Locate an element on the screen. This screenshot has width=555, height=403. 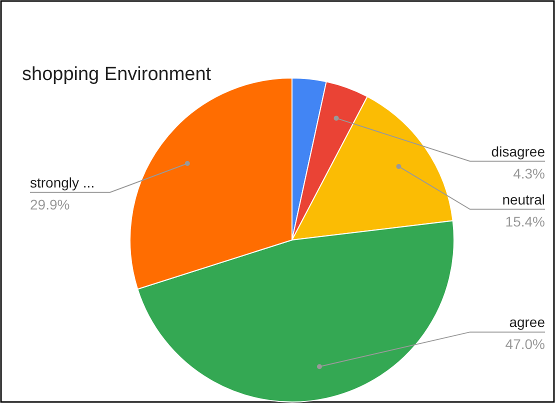
data-label: 15.4% is located at coordinates (525, 221).